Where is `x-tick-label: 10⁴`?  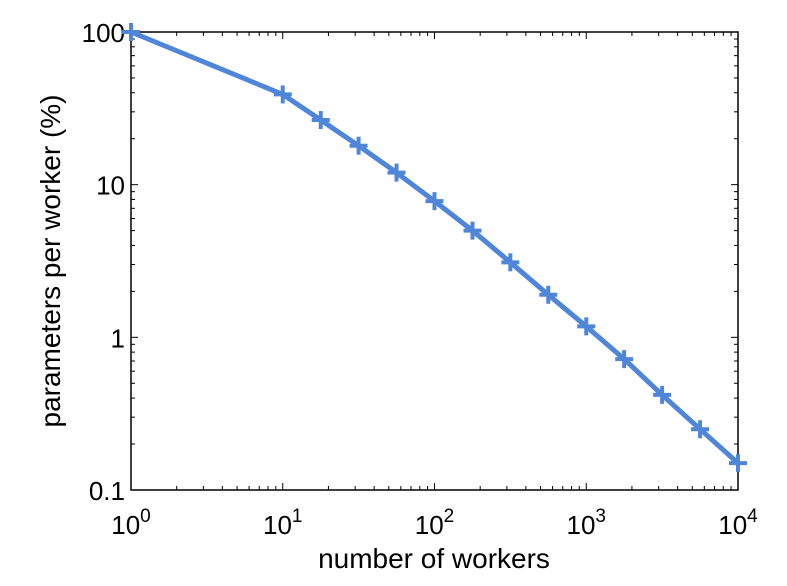 x-tick-label: 10⁴ is located at coordinates (738, 523).